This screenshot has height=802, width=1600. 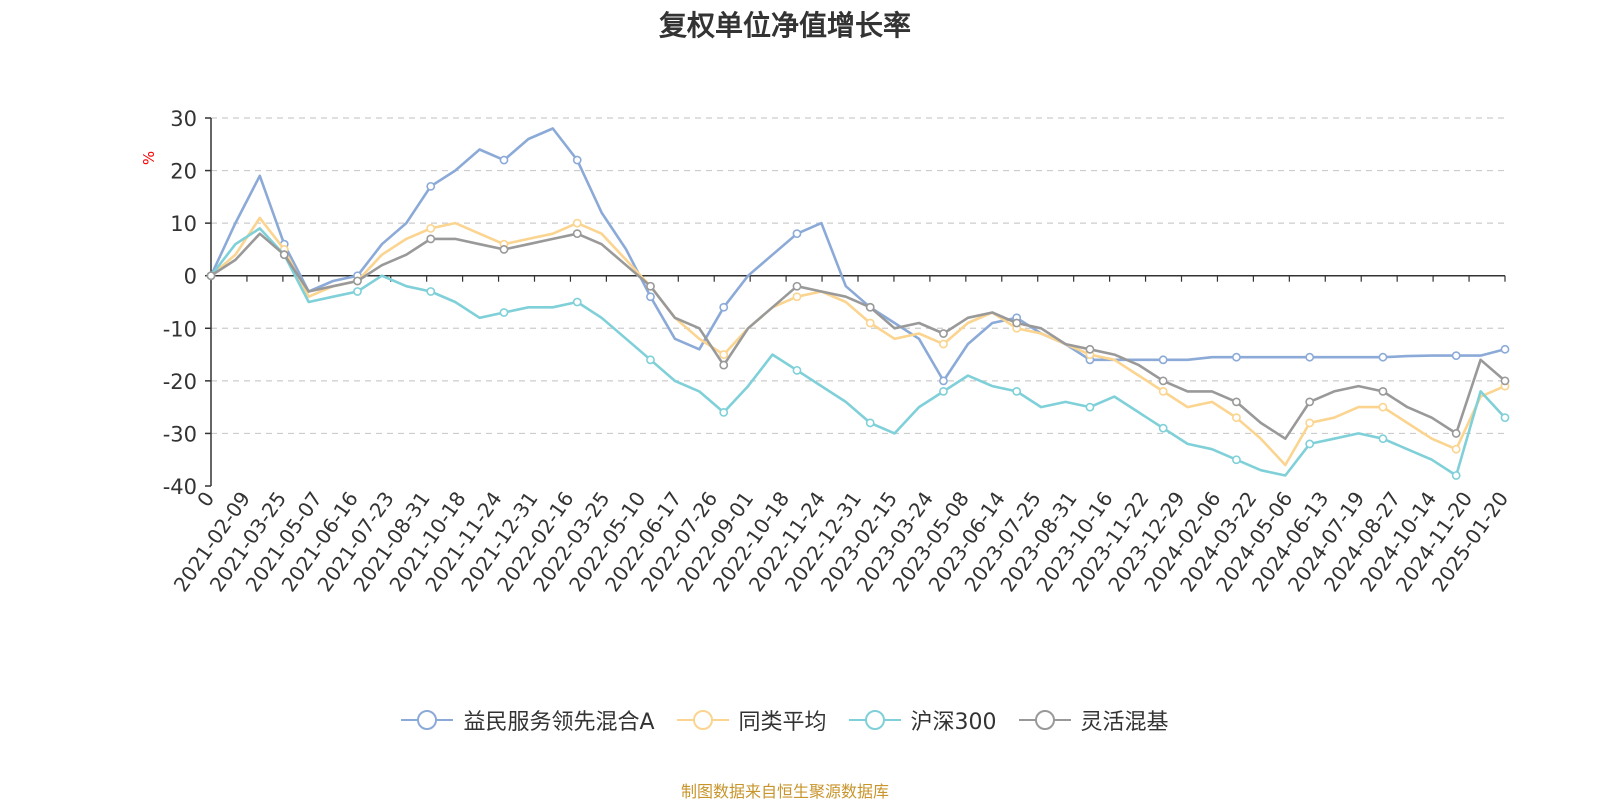 I want to click on y-axis-label: %, so click(x=149, y=158).